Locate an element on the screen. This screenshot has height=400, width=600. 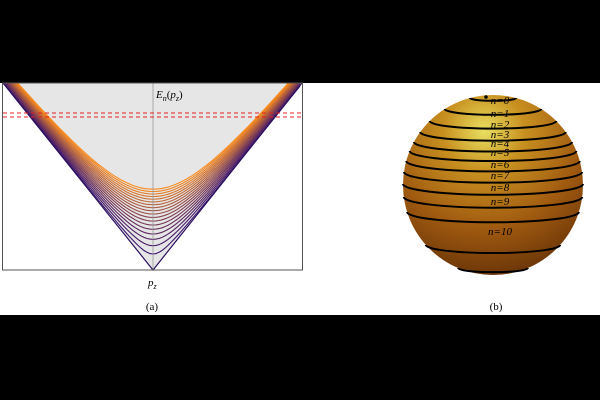
level-label: n=5 is located at coordinates (500, 153).